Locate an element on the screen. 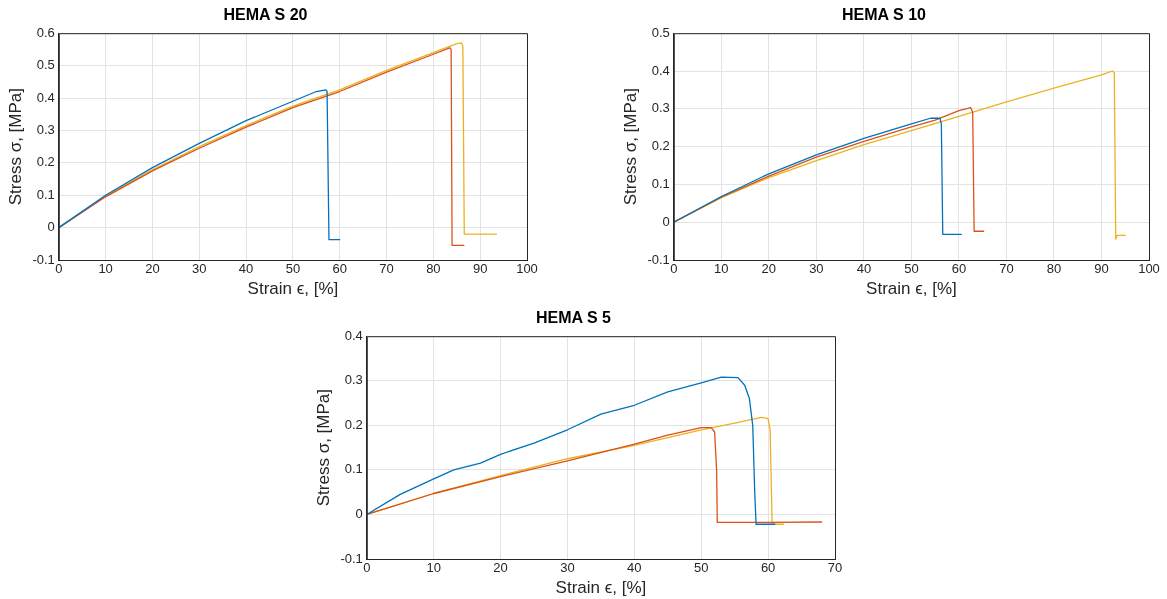 The image size is (1167, 599). chart-title: HEMA S 10 is located at coordinates (884, 15).